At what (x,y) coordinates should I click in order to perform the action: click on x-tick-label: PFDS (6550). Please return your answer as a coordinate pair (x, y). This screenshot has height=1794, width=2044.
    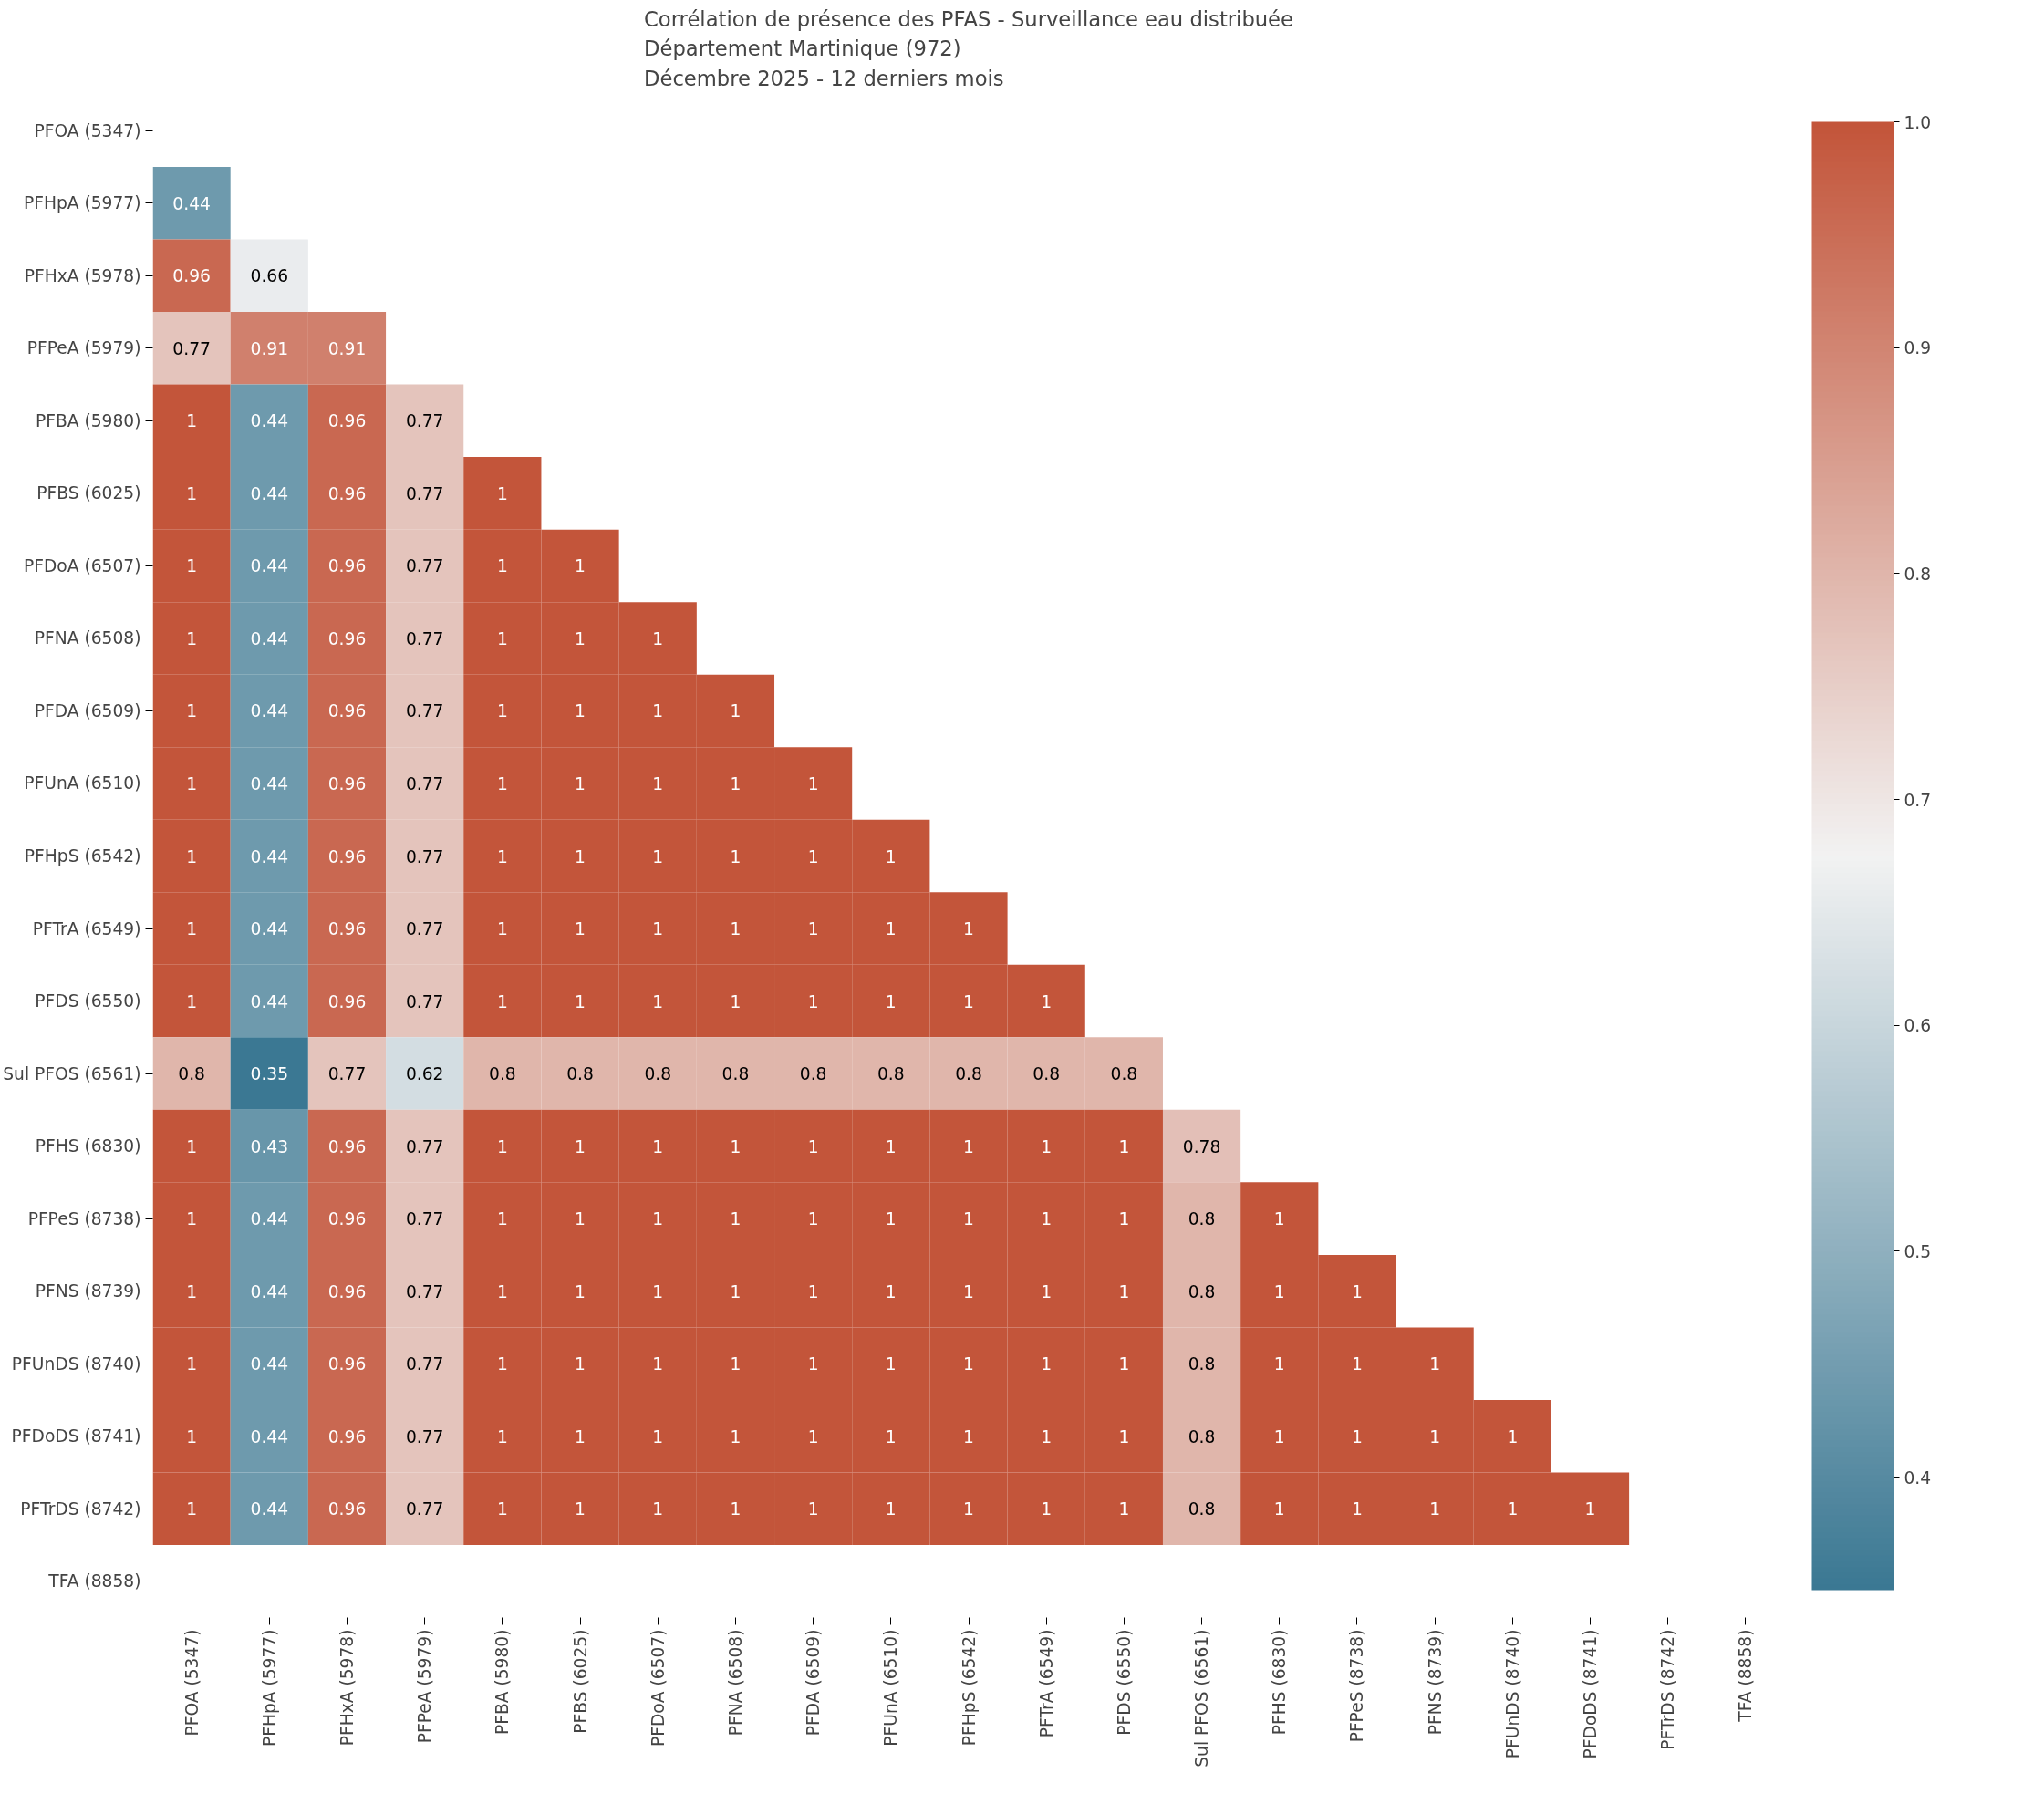
    Looking at the image, I should click on (1124, 1682).